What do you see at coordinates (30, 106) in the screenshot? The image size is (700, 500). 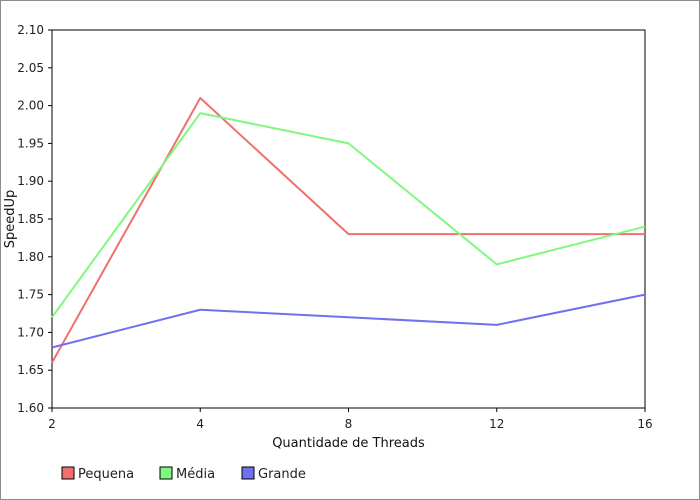 I see `y-tick-label: 2.00` at bounding box center [30, 106].